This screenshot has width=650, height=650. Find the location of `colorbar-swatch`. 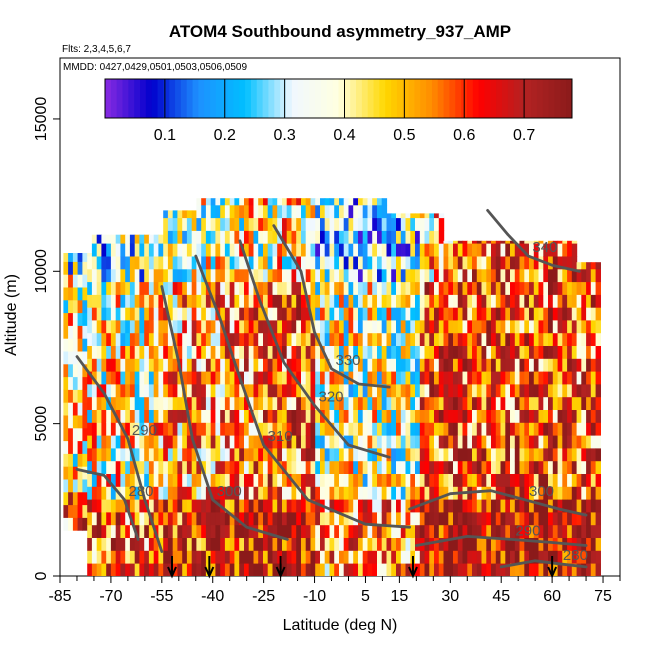

colorbar-swatch is located at coordinates (213, 98).